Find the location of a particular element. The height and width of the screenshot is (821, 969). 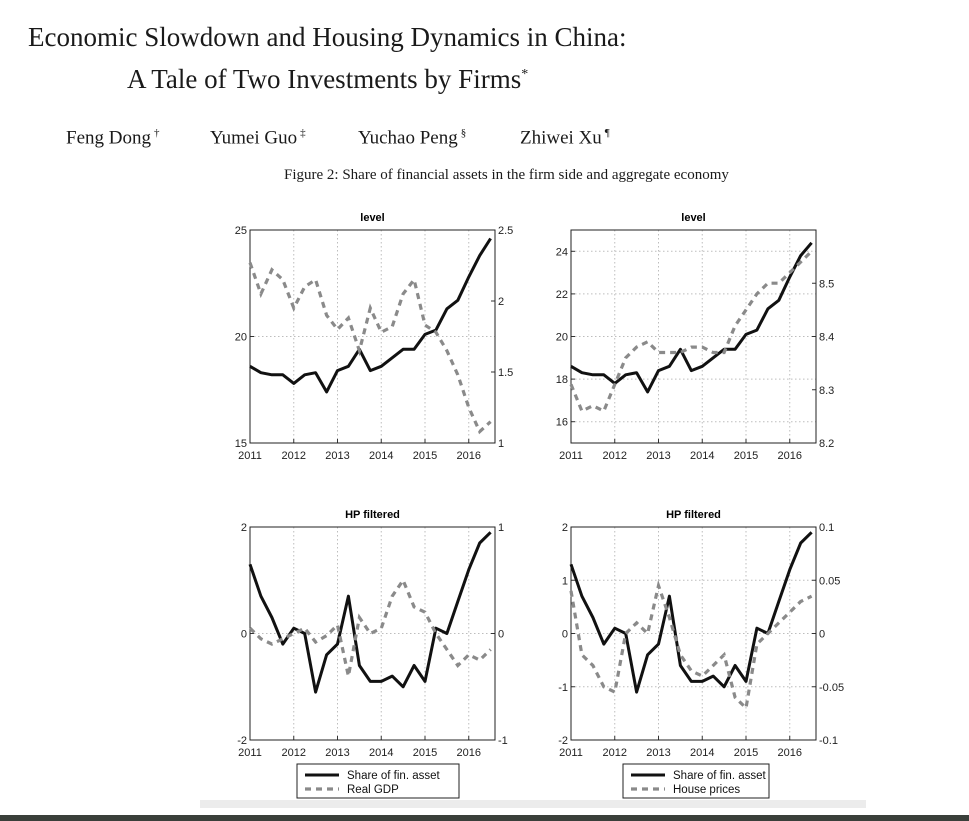

y-tick-label-right: -0.05 is located at coordinates (831, 688).